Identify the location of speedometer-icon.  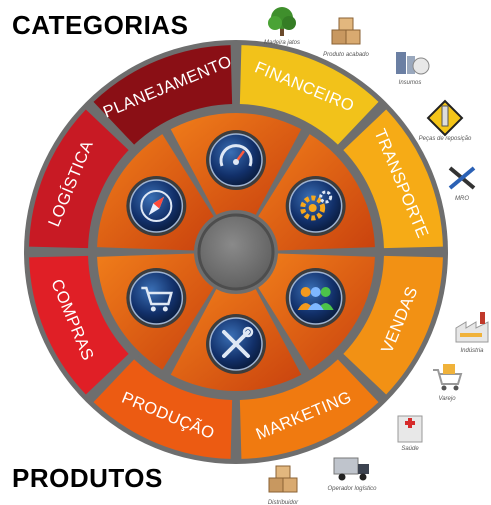
(236, 155).